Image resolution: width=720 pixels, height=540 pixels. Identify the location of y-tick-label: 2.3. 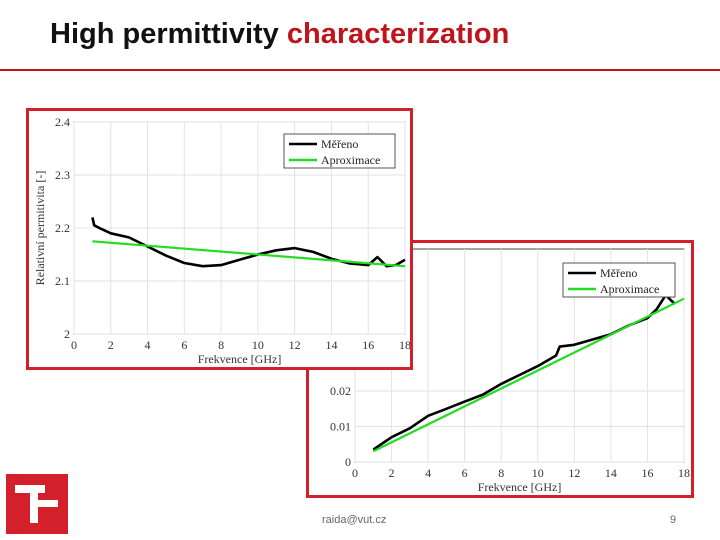
(62, 175).